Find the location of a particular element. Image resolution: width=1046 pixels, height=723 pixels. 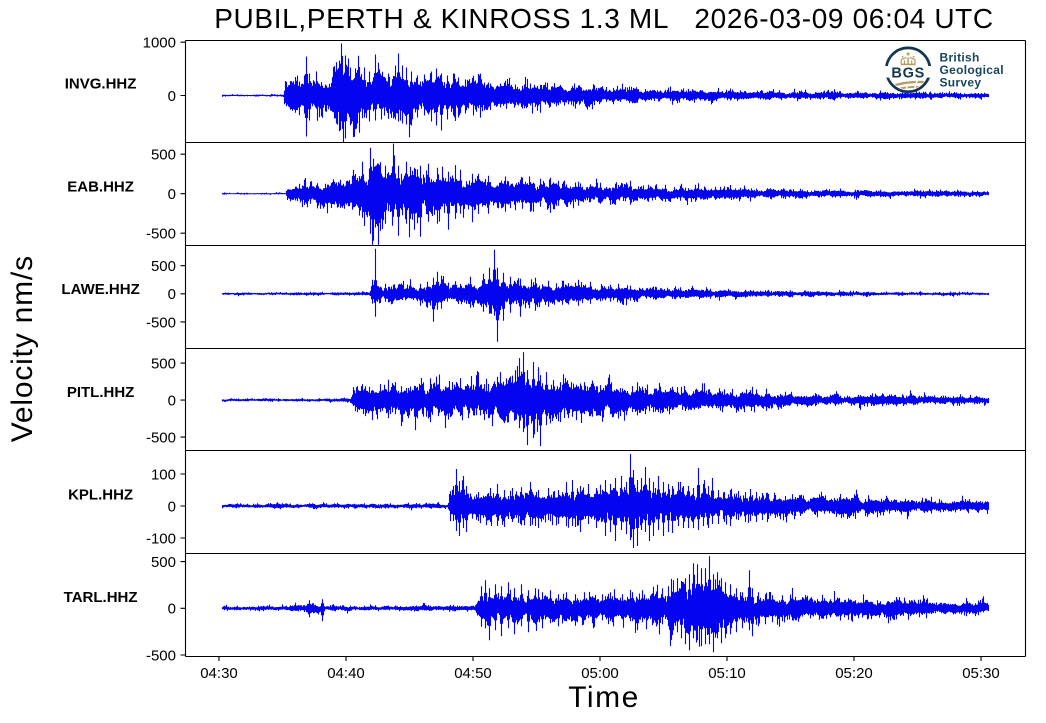

svg-text: LAWE.HHZ is located at coordinates (100, 289).